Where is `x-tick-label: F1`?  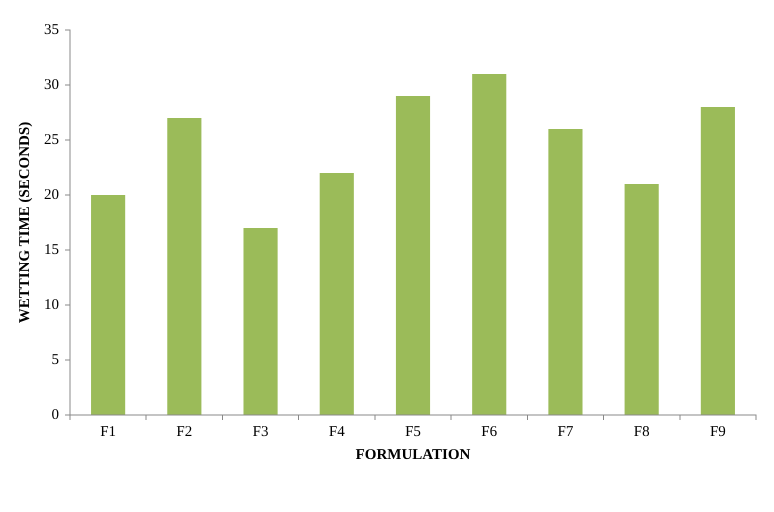
x-tick-label: F1 is located at coordinates (108, 432).